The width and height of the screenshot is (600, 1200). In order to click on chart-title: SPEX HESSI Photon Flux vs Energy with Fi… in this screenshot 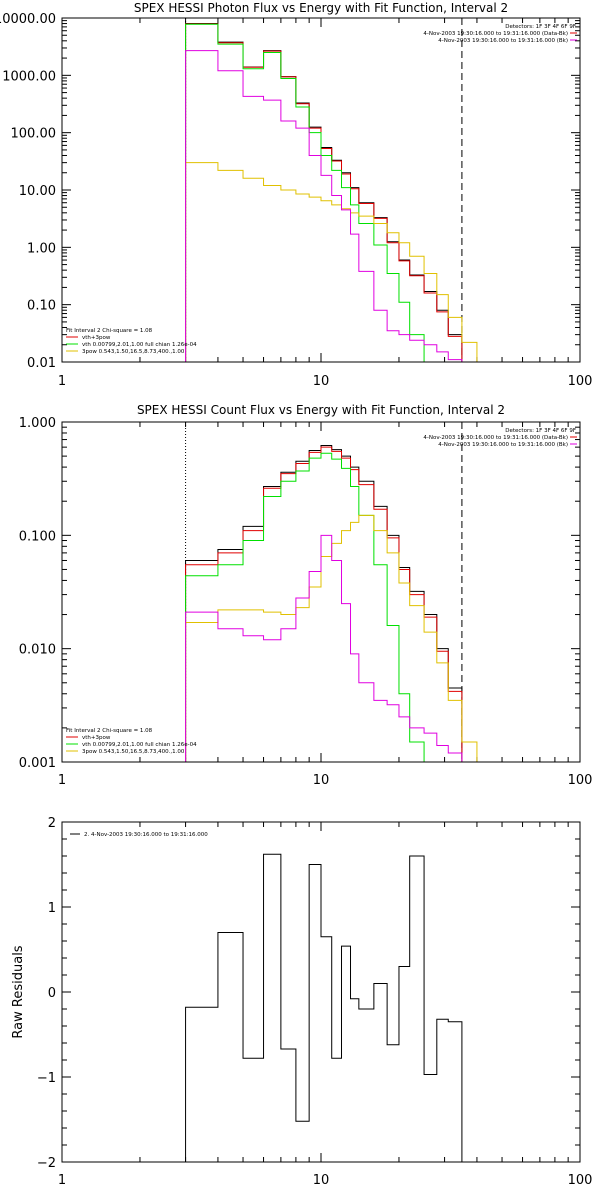, I will do `click(321, 8)`.